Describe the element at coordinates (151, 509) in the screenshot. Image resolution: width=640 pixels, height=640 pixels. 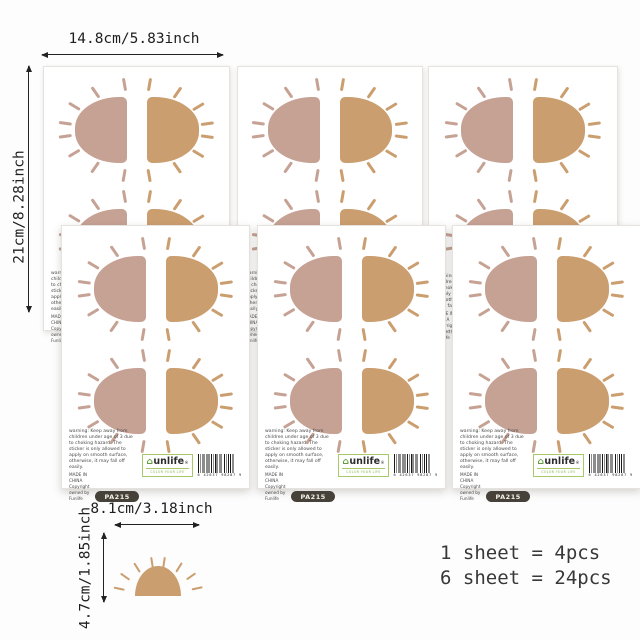
I see `sticker-width-label: 8.1cm/3.18inch` at that location.